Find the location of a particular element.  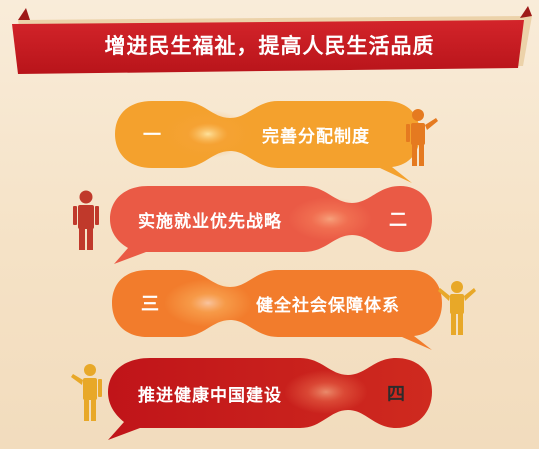

item-1-number: 一 is located at coordinates (152, 135).